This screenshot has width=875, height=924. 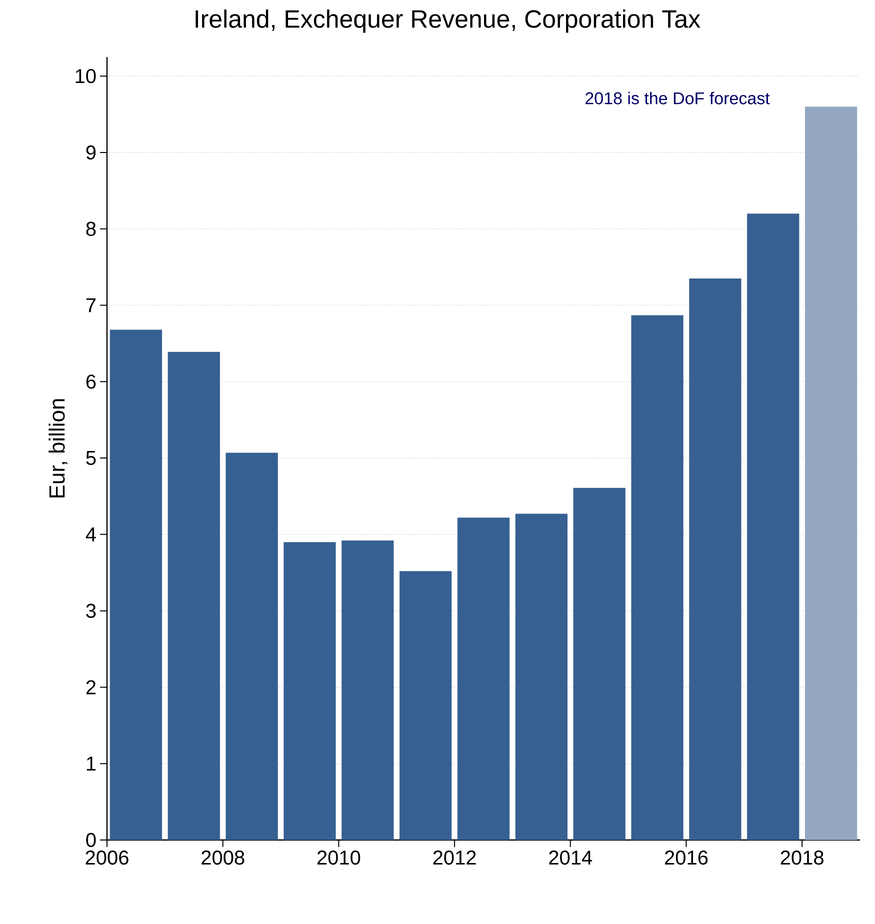 What do you see at coordinates (448, 21) in the screenshot?
I see `chart-title: Ireland, Exchequer Revenue, Corporation Tax` at bounding box center [448, 21].